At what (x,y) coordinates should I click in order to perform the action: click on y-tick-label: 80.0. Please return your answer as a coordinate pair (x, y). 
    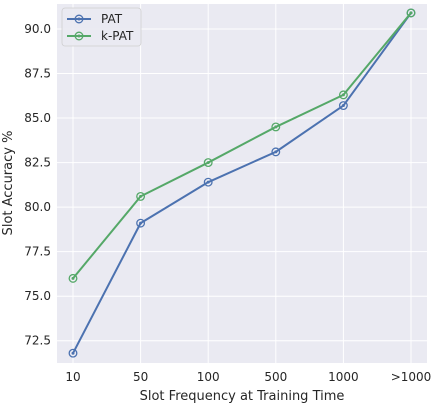
    Looking at the image, I should click on (37, 207).